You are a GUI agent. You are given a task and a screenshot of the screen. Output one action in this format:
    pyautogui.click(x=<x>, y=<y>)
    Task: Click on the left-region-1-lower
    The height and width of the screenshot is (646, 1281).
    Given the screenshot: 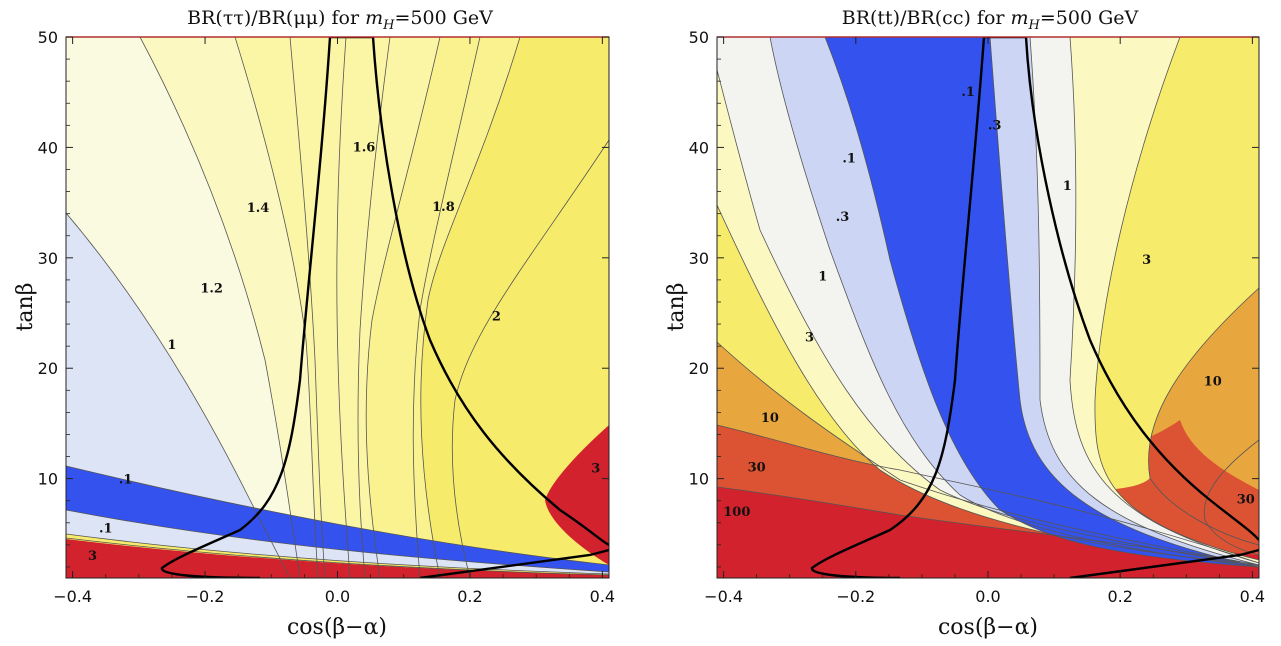 What is the action you would take?
    pyautogui.click(x=337, y=542)
    